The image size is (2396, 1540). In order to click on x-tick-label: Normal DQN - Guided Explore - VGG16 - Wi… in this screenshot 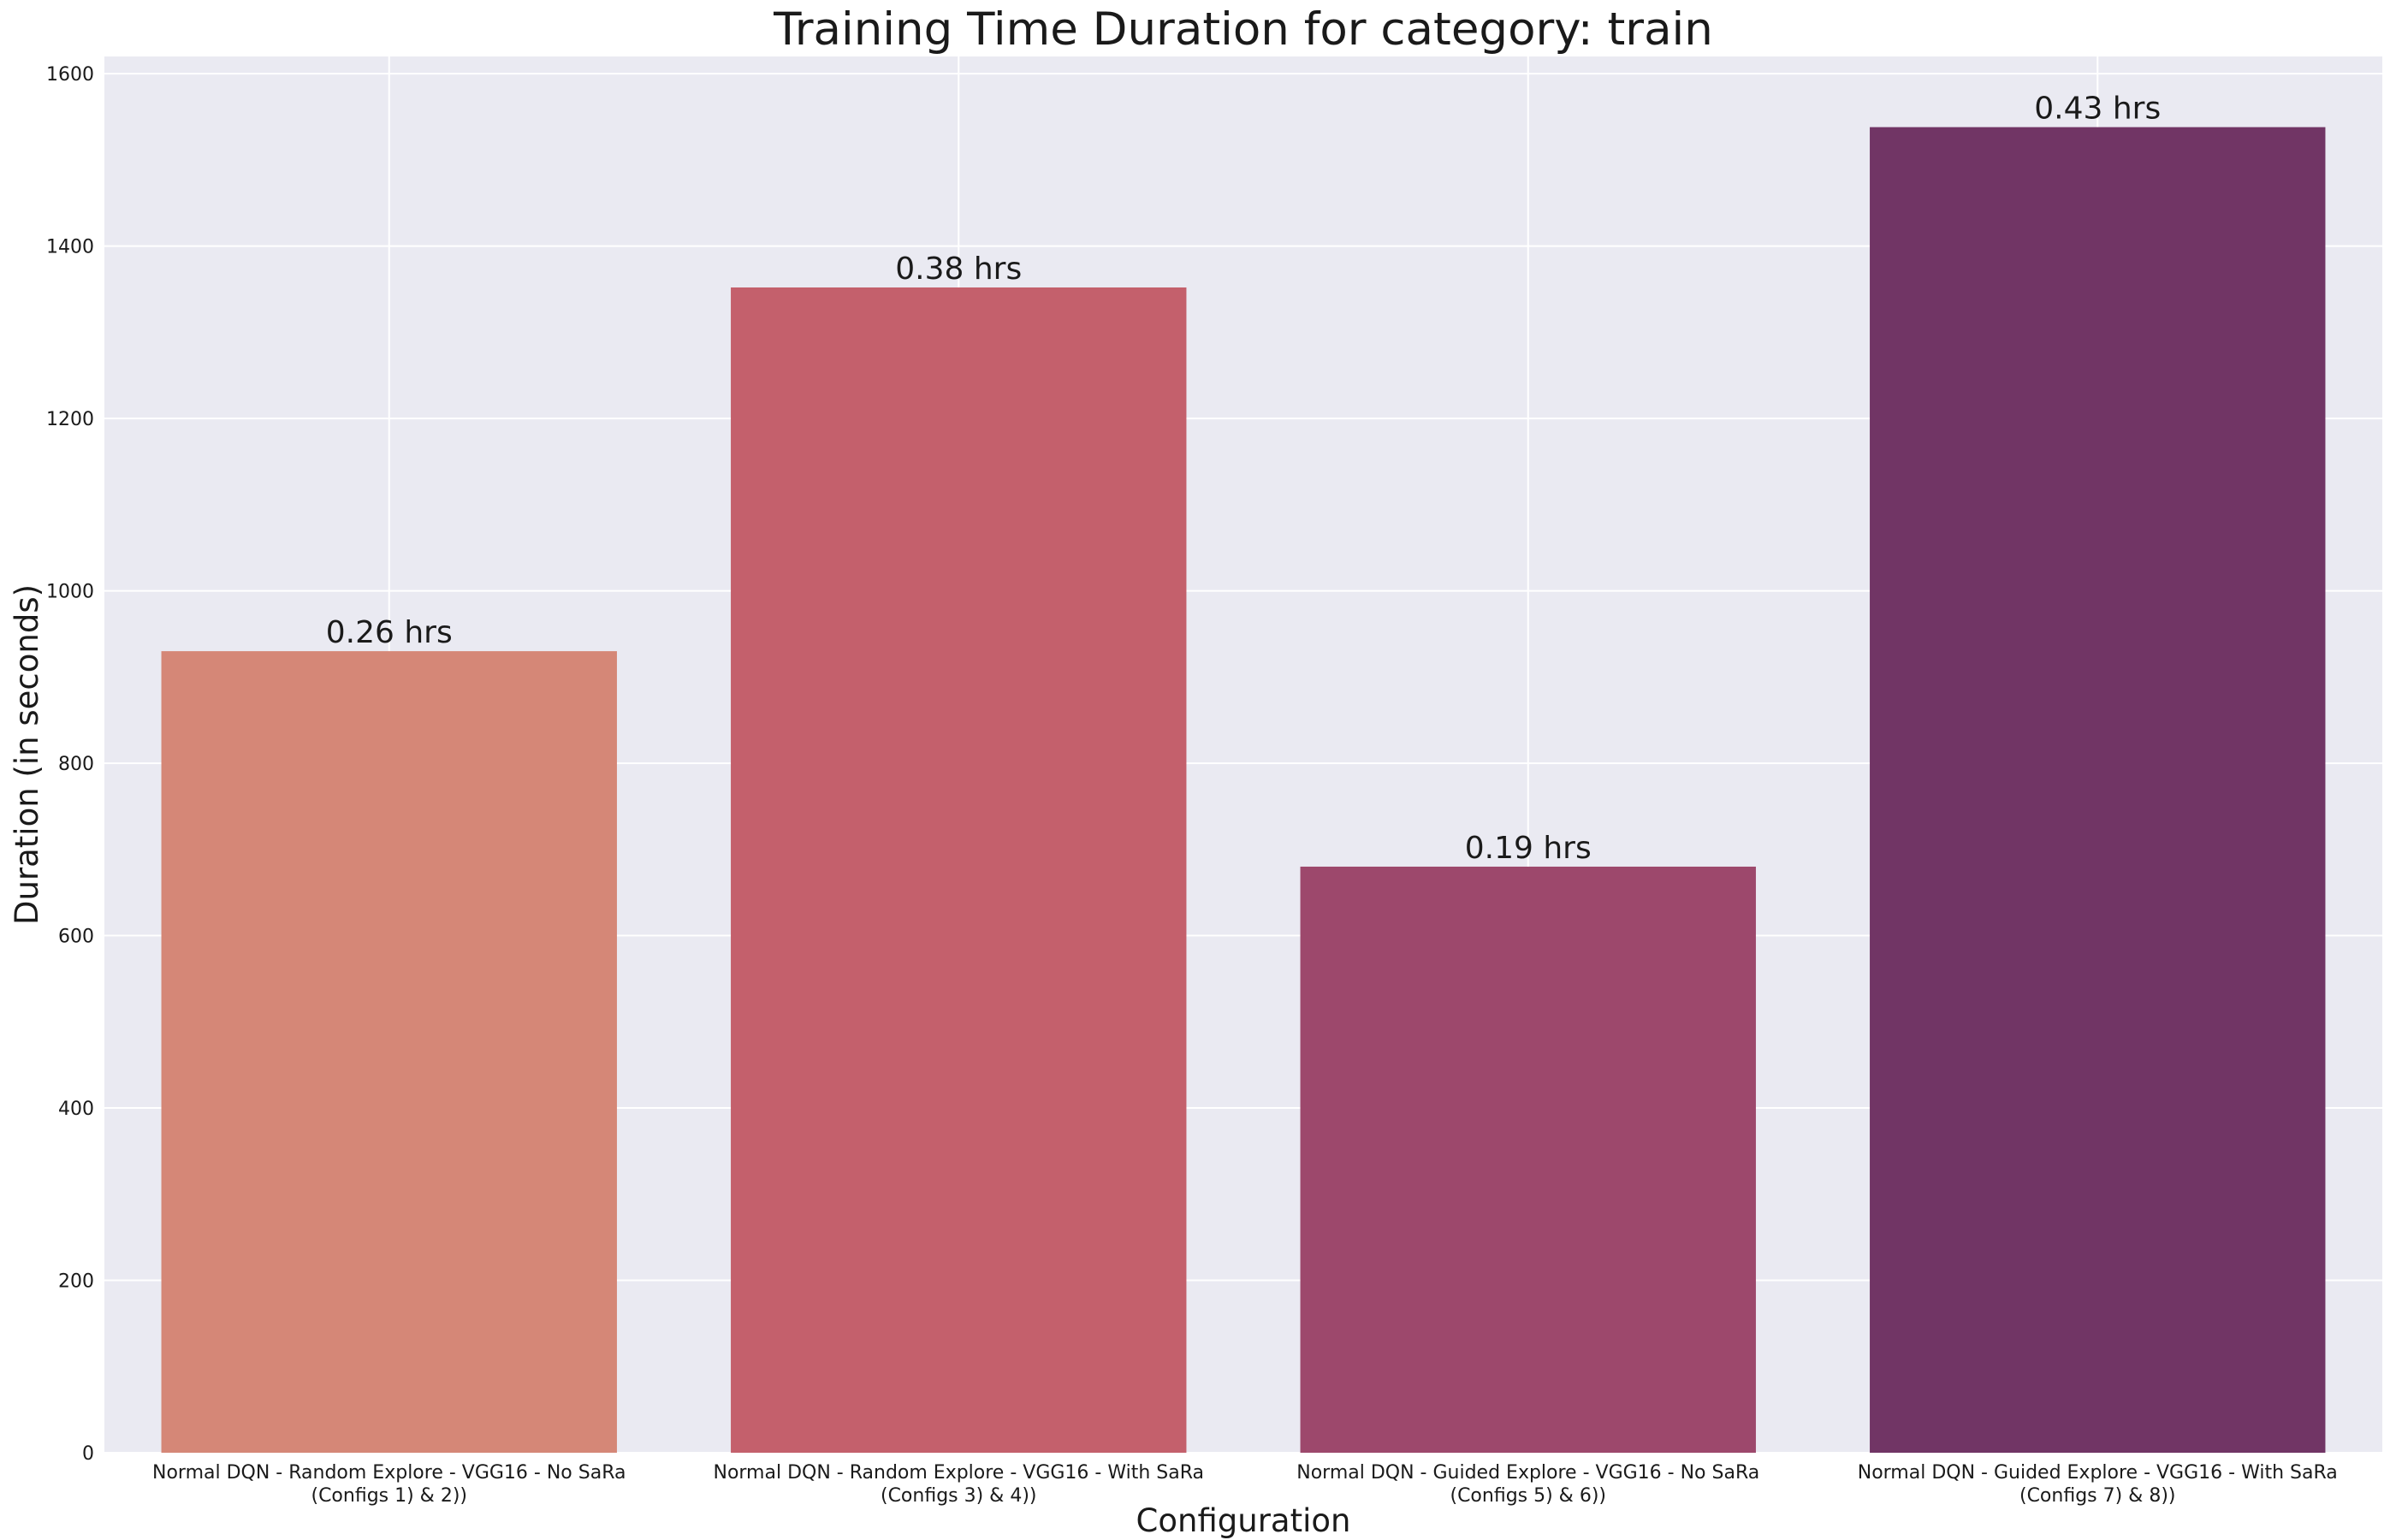, I will do `click(2098, 1473)`.